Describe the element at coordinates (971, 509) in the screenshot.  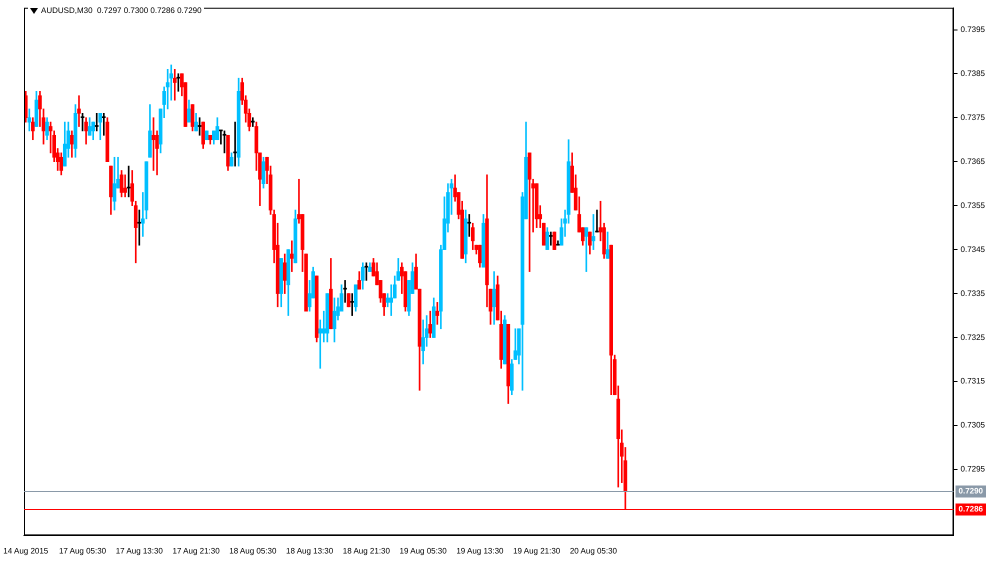
I see `ref-line-label: 0.7286` at that location.